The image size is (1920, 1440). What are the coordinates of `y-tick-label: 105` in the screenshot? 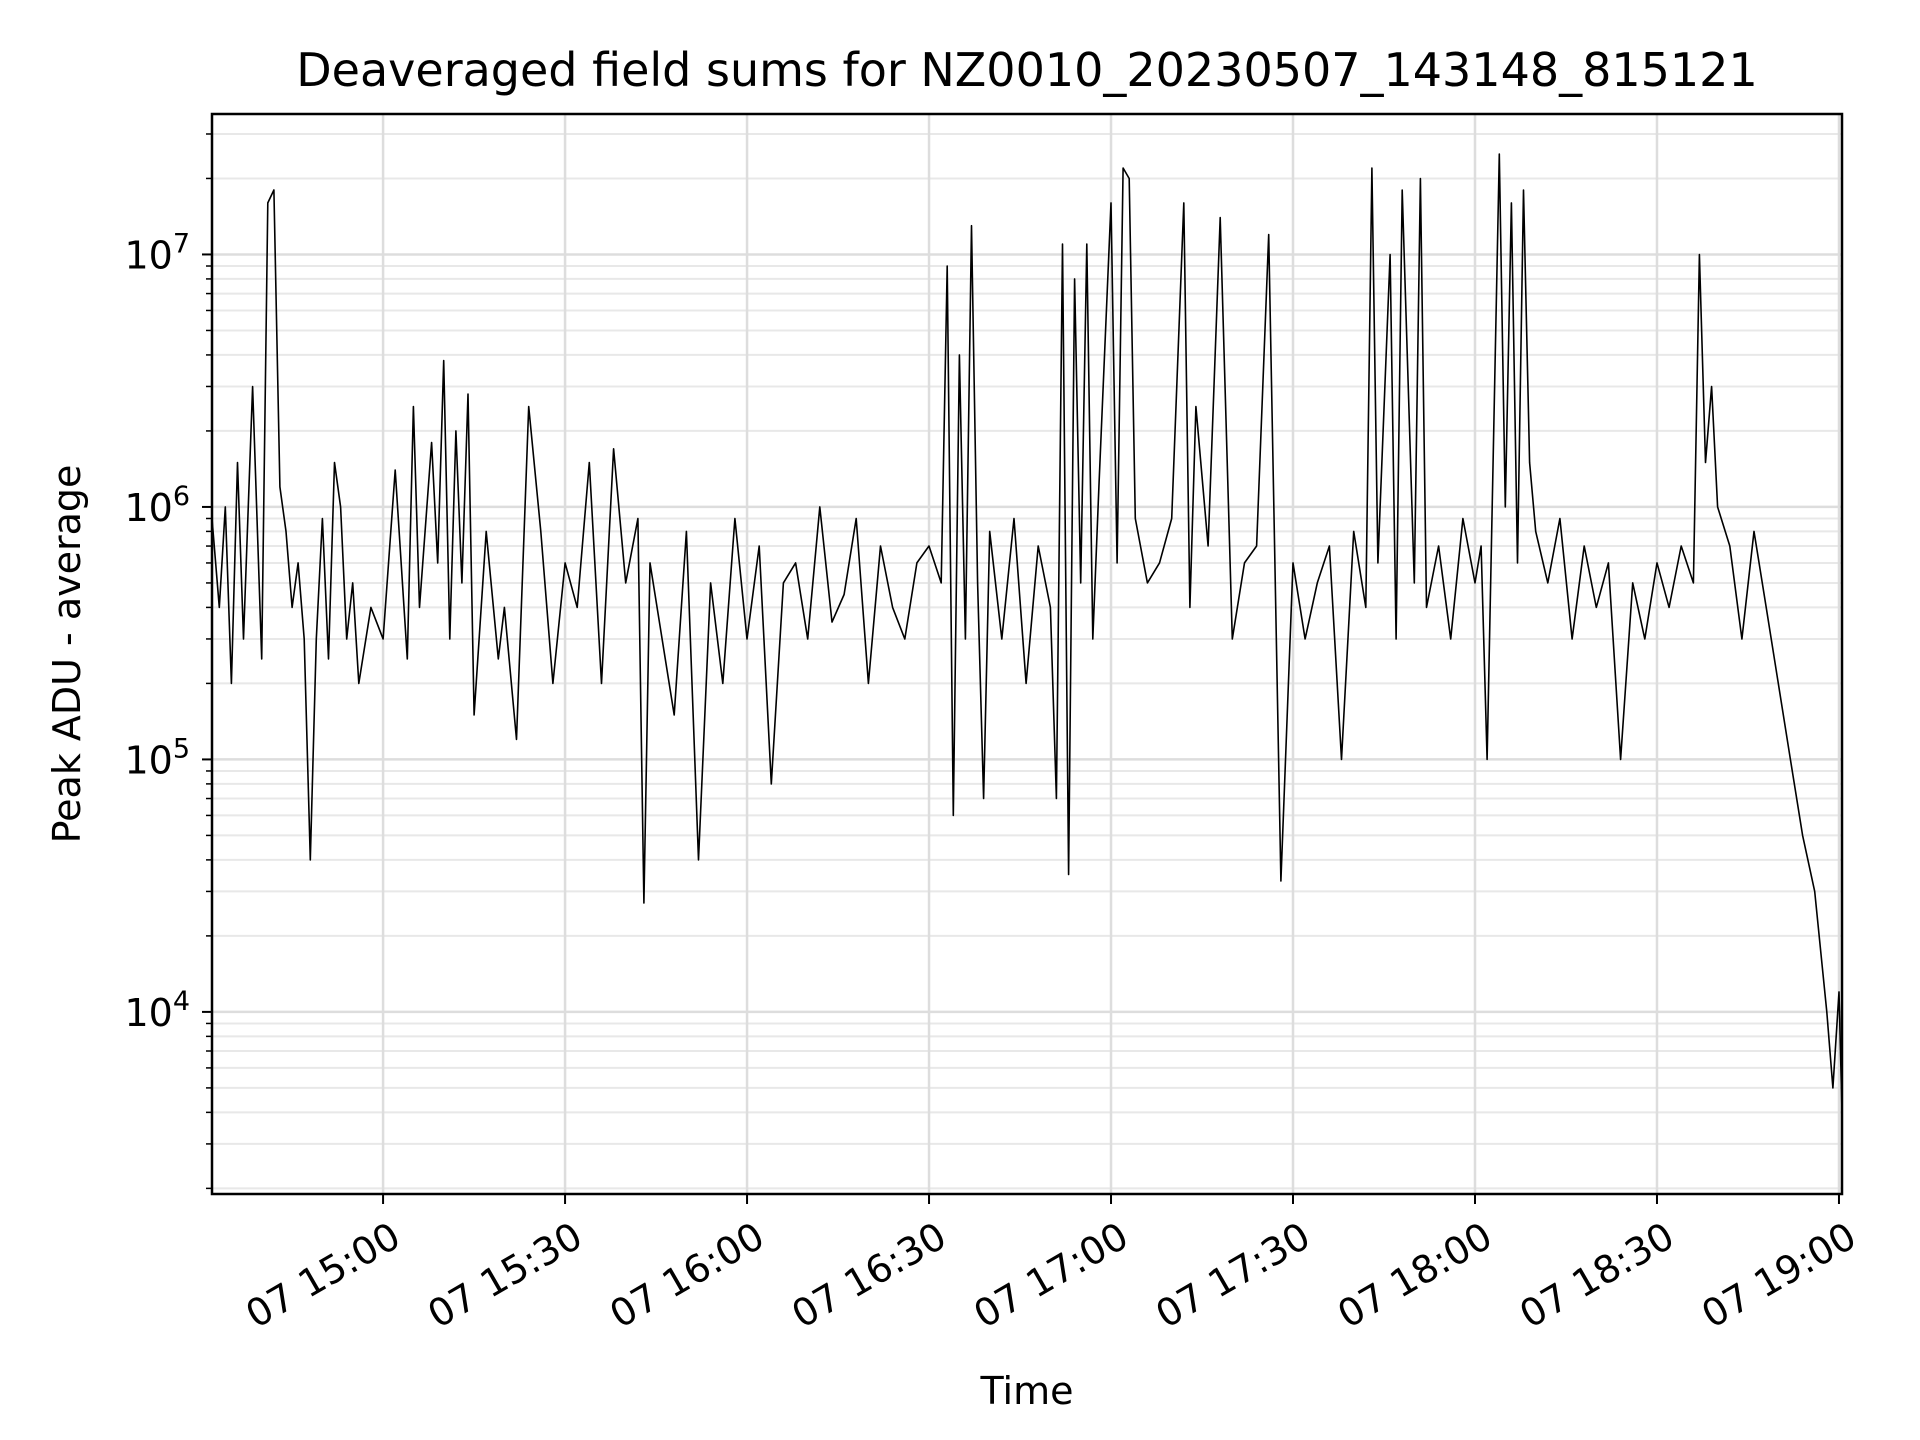 It's located at (157, 757).